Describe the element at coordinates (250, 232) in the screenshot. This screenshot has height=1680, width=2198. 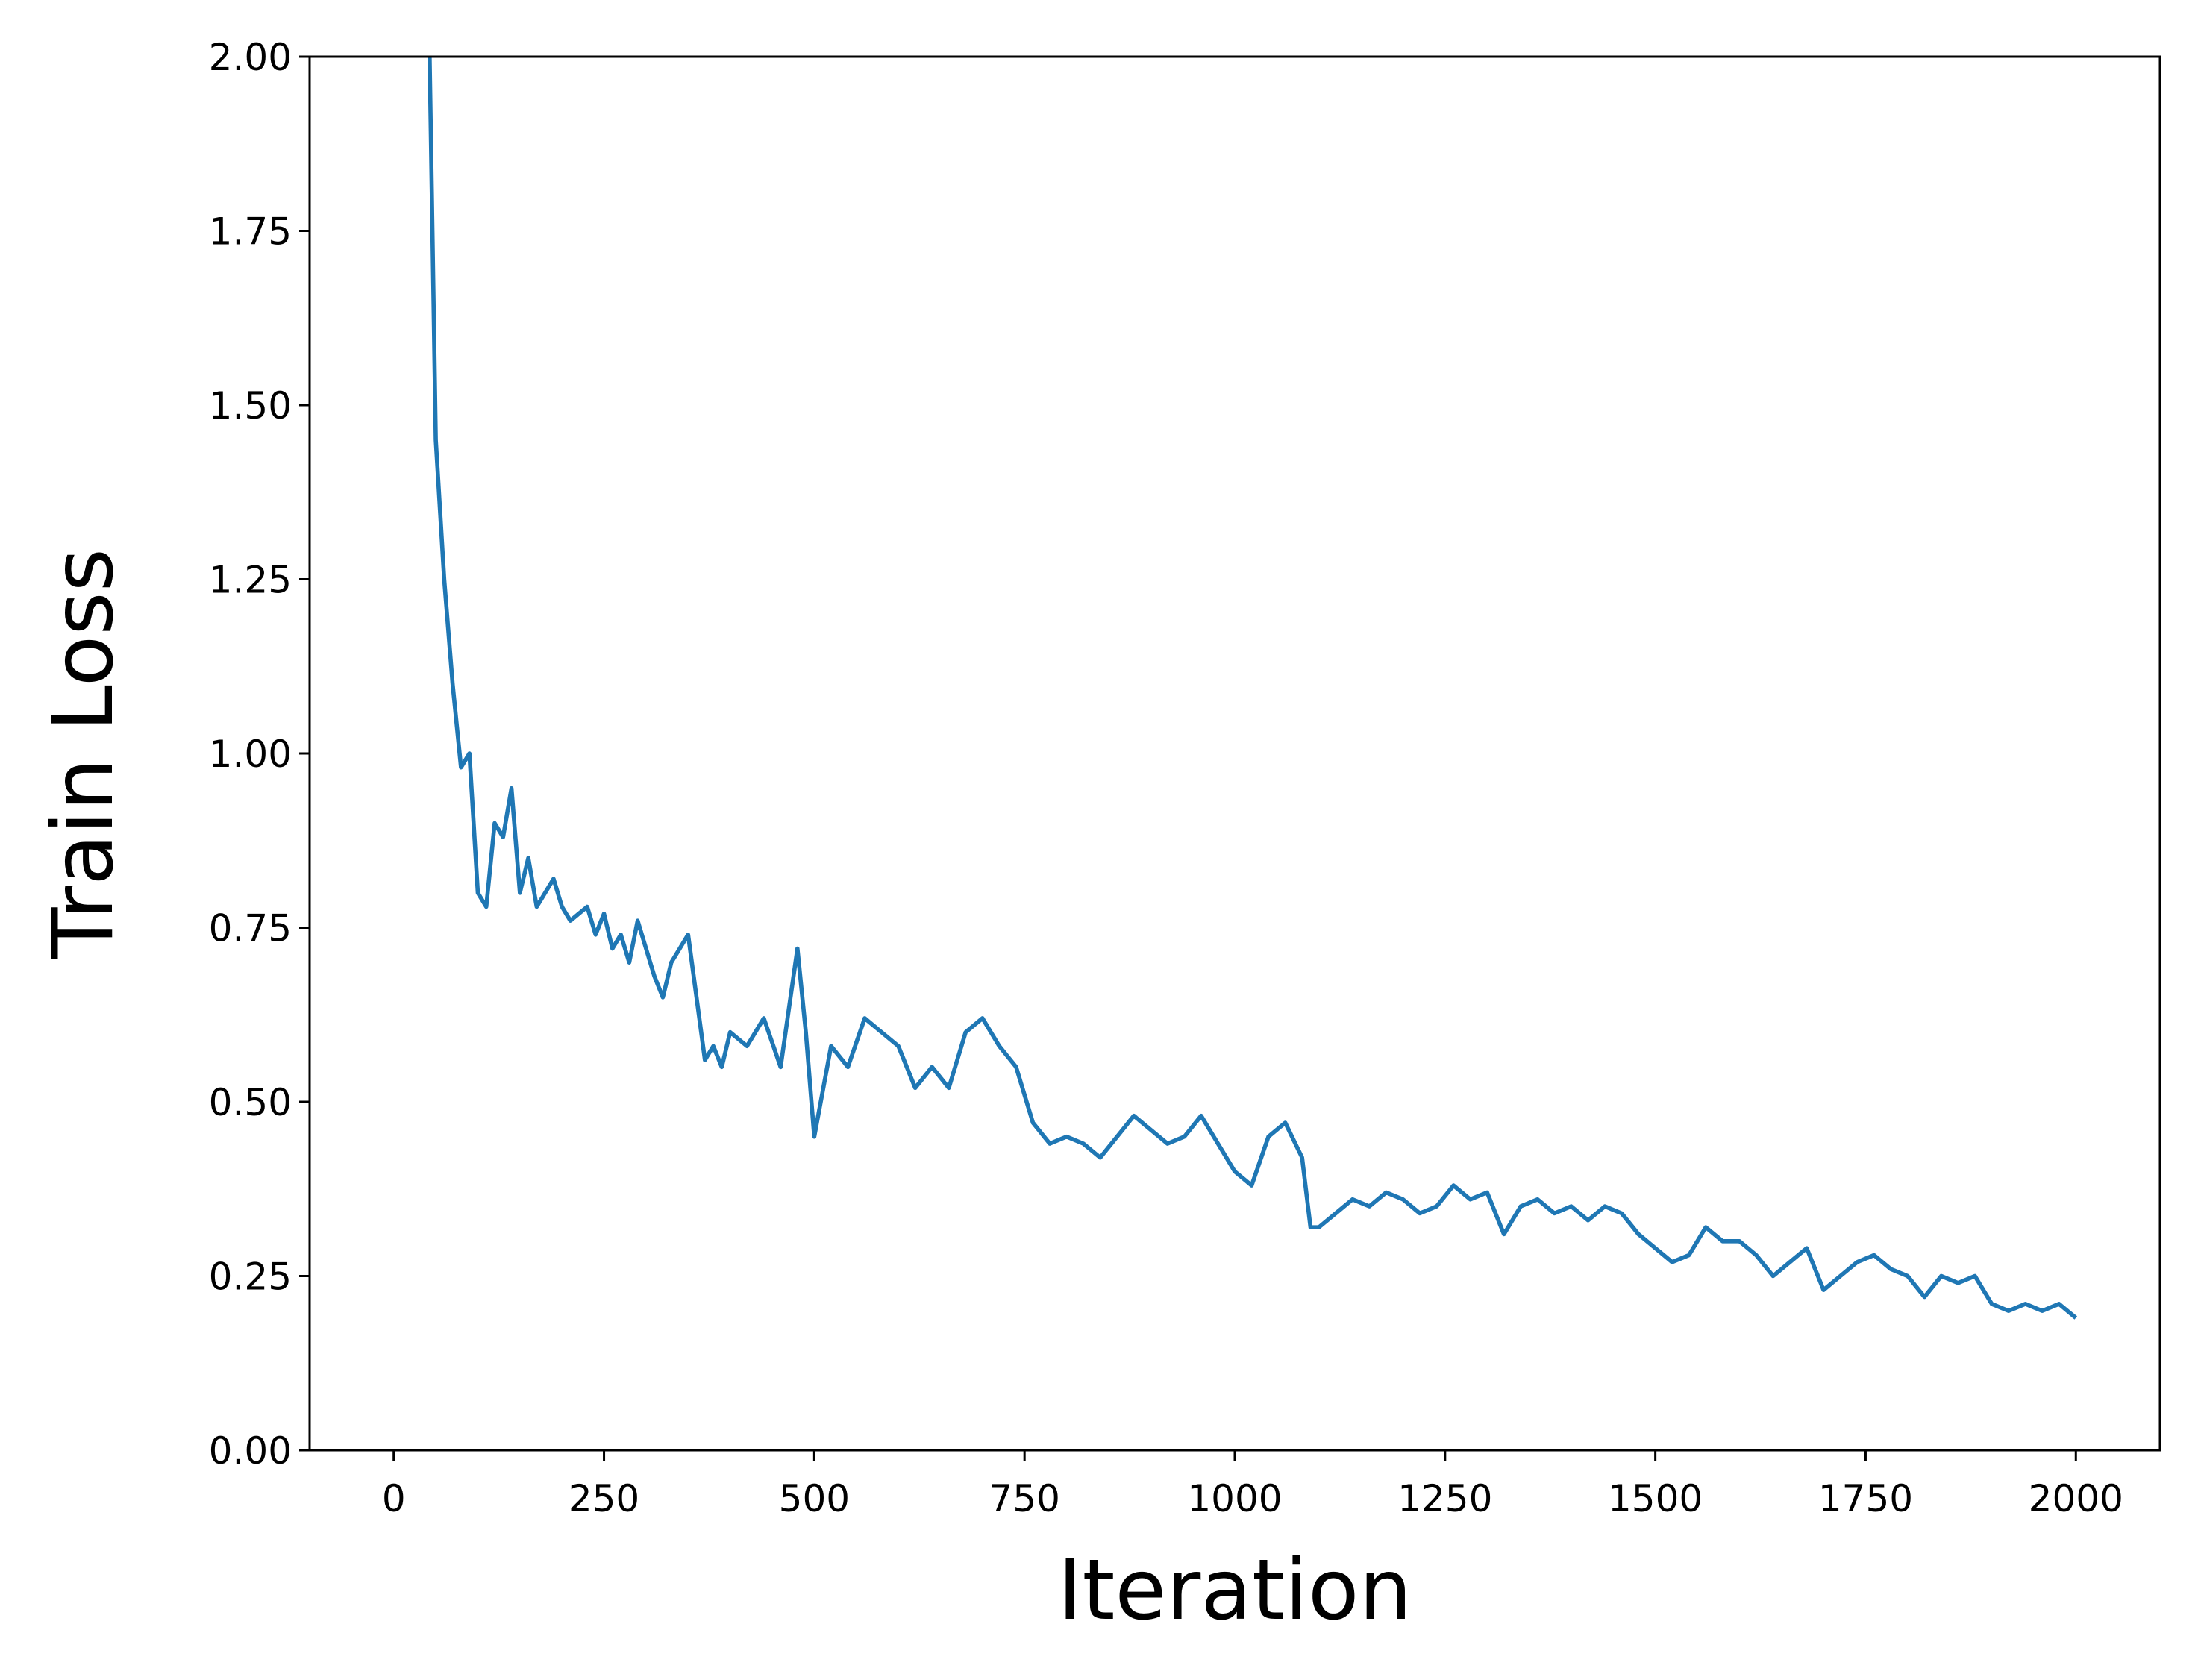
I see `y-tick-label: 1.75` at that location.